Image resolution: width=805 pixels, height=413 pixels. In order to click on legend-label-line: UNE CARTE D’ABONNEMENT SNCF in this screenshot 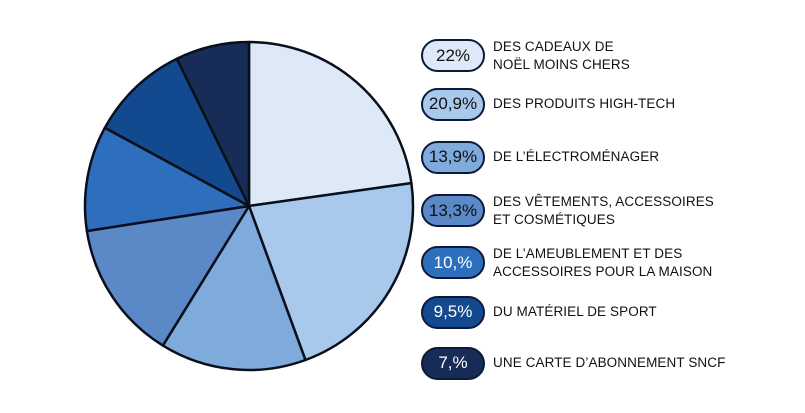, I will do `click(609, 362)`.